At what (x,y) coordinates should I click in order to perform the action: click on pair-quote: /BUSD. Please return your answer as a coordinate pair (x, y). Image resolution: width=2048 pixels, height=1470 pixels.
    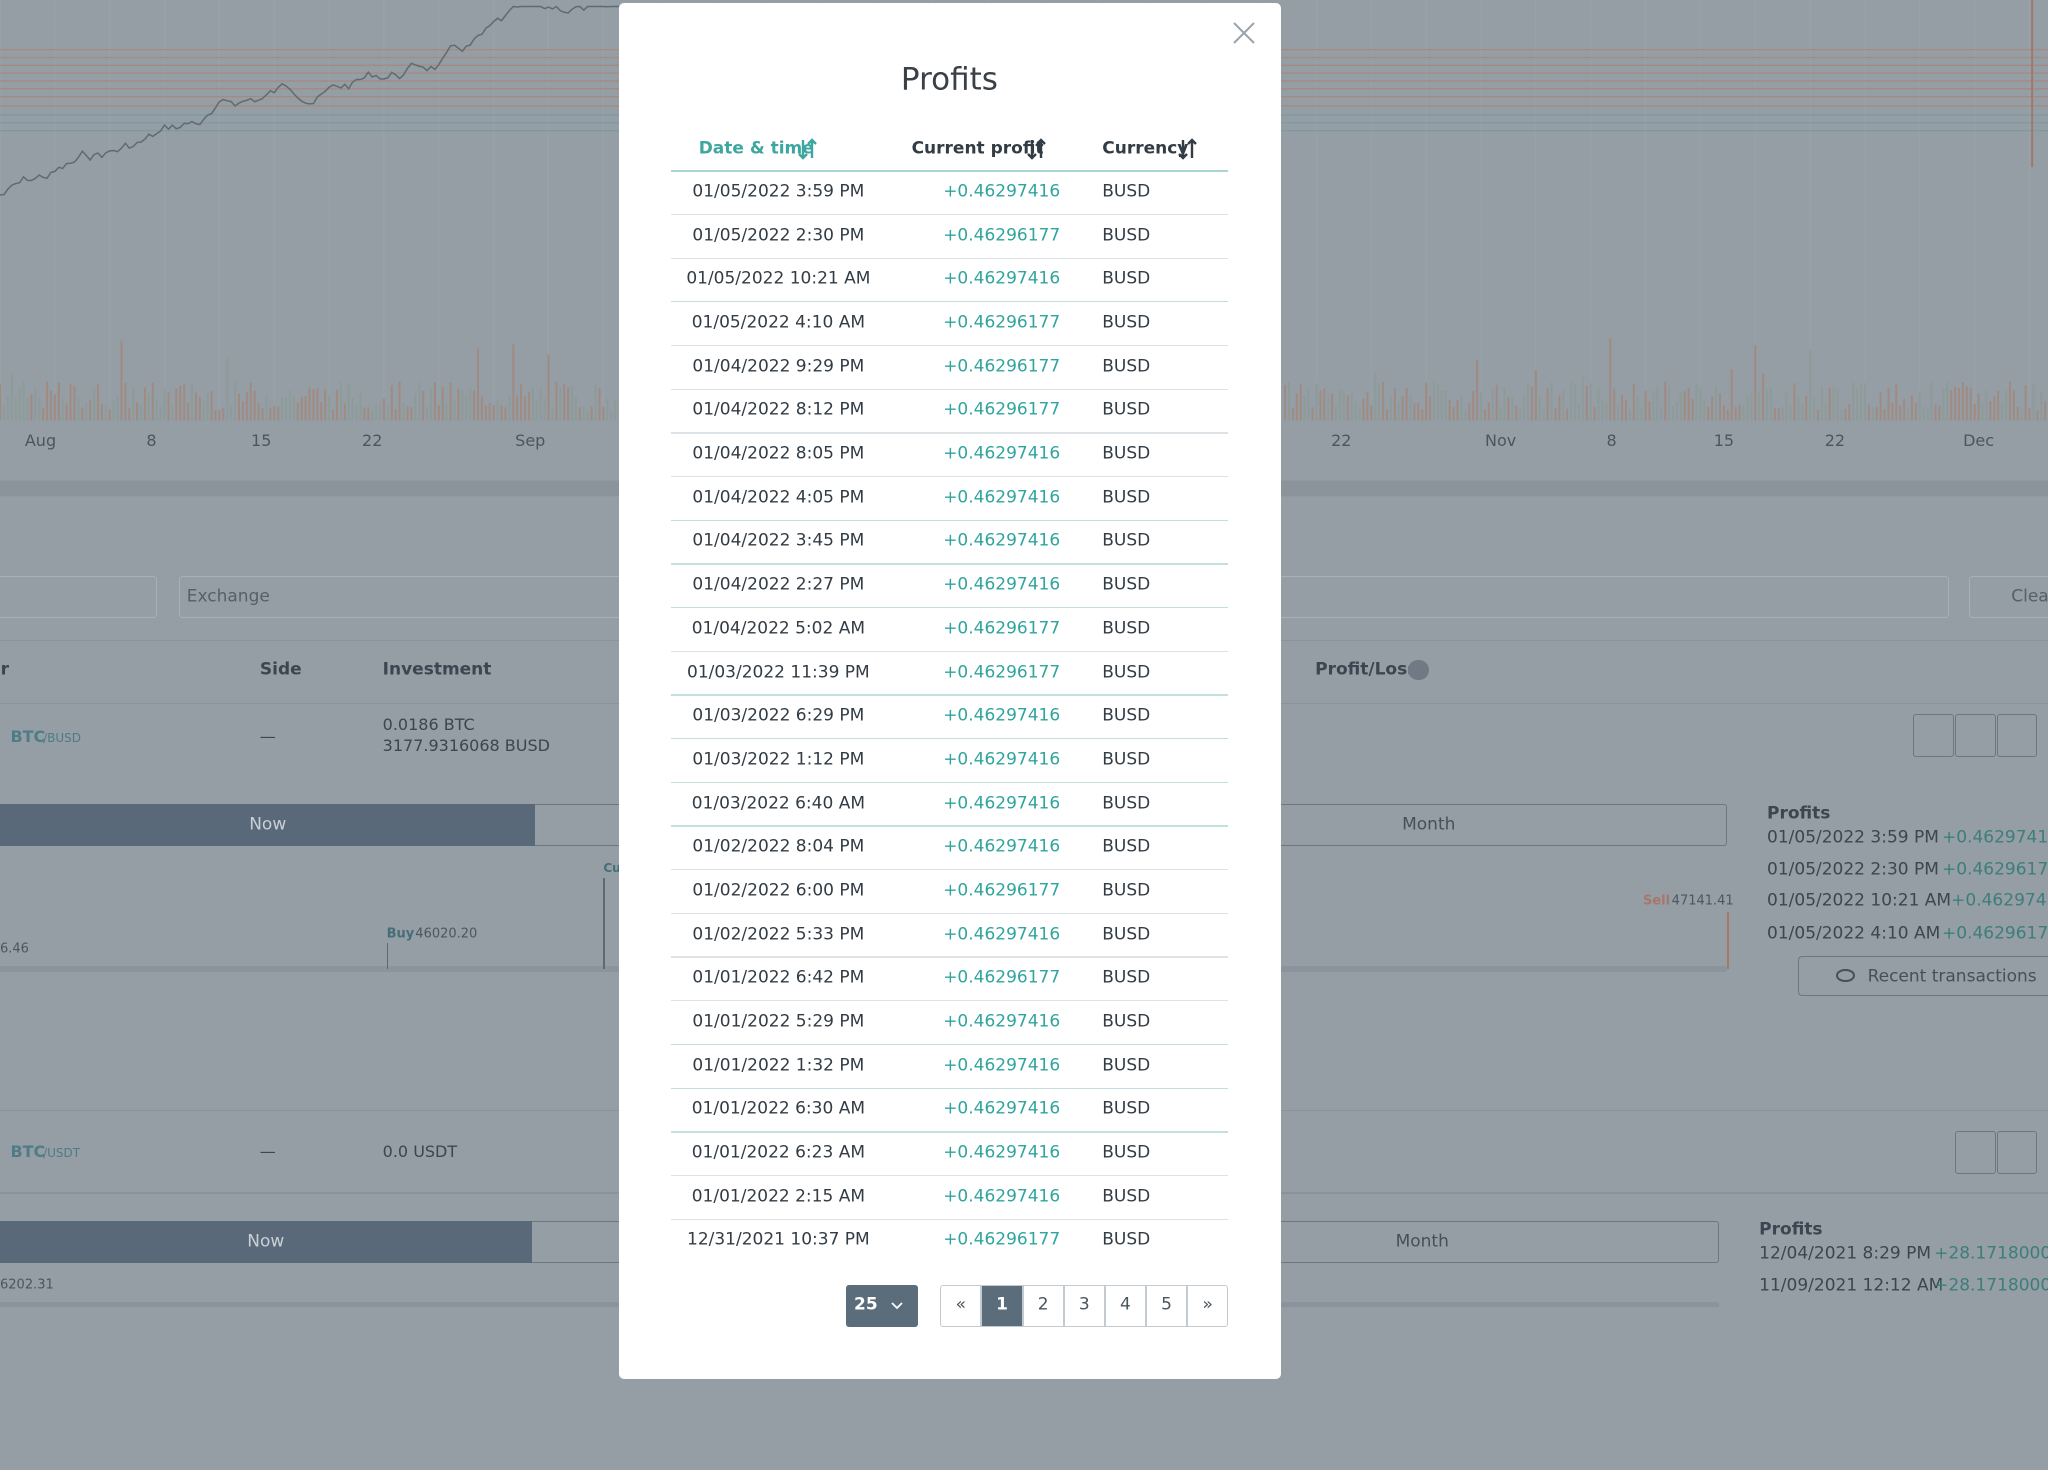
    Looking at the image, I should click on (62, 737).